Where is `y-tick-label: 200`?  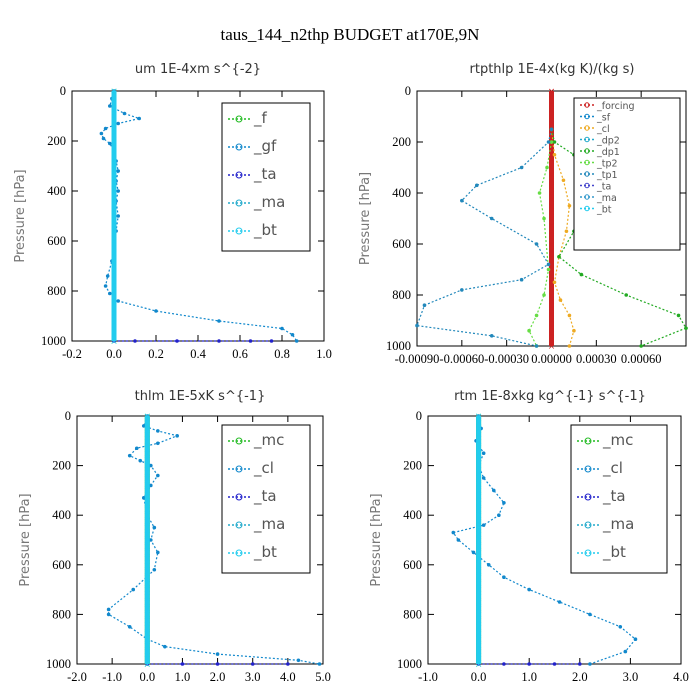 y-tick-label: 200 is located at coordinates (56, 141).